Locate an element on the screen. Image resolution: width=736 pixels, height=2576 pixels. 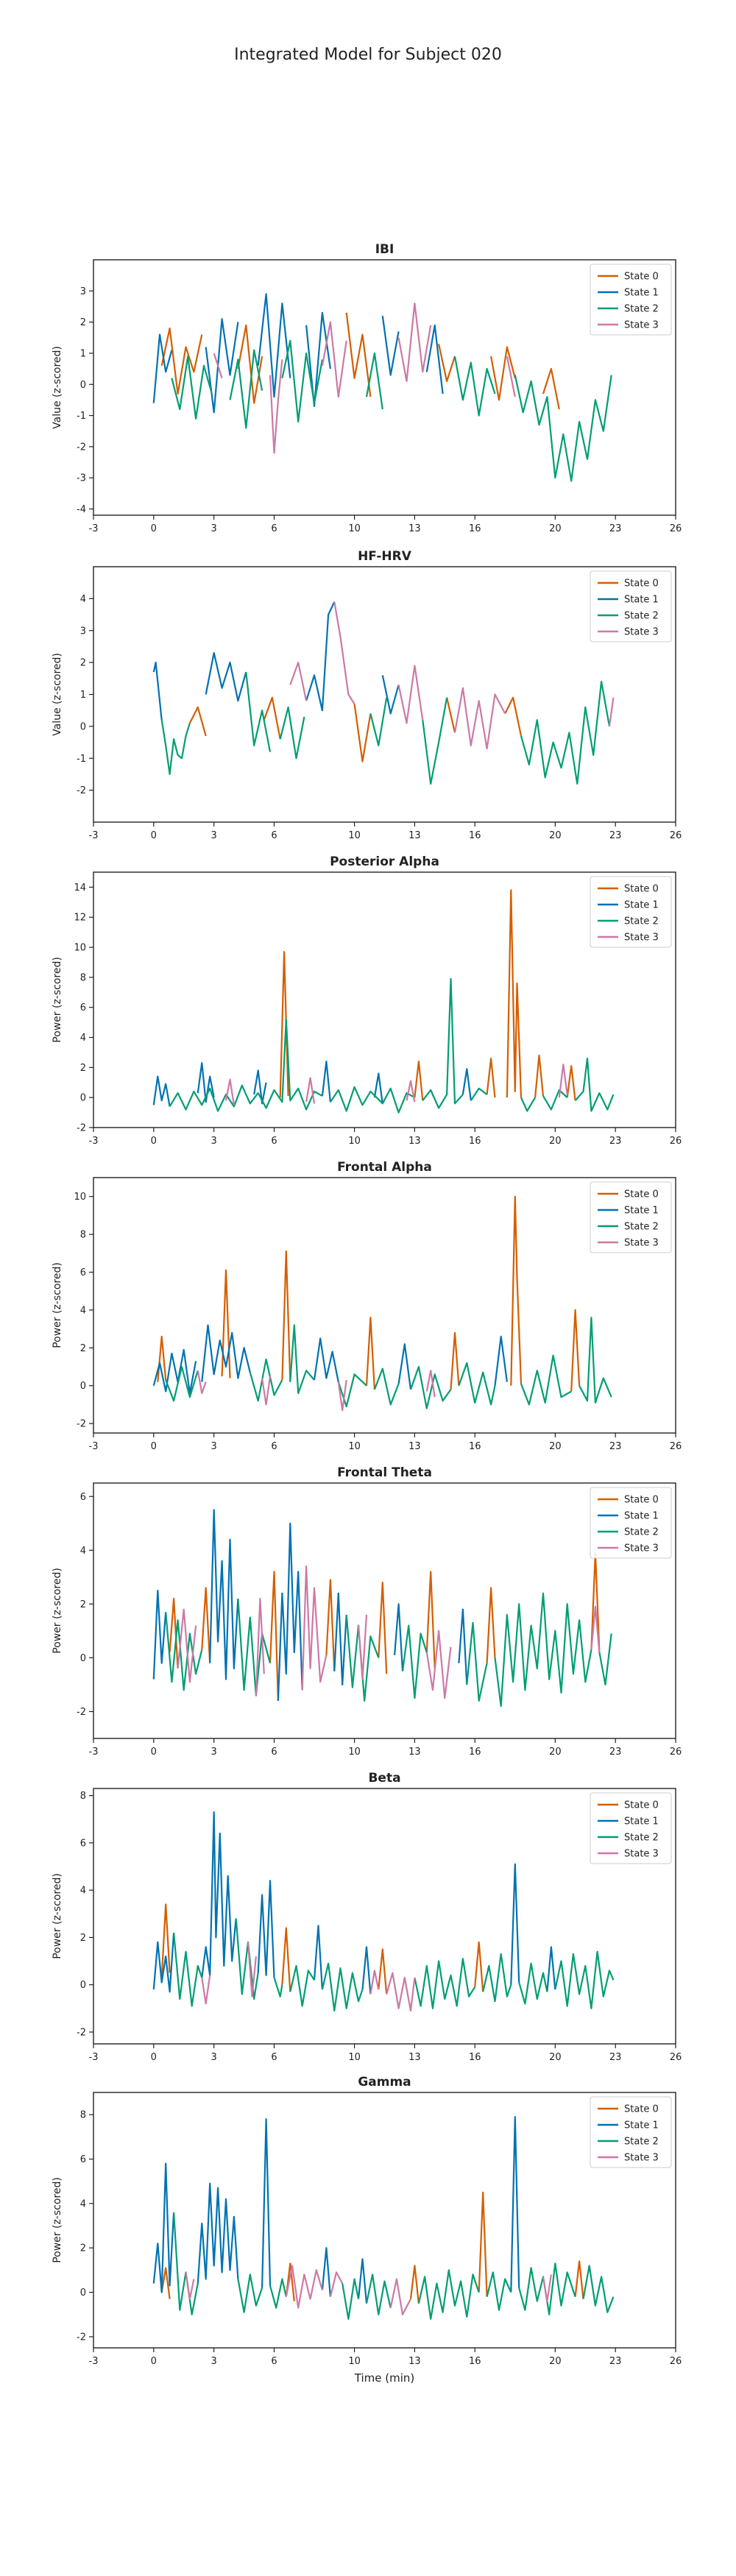
panel-title: Beta is located at coordinates (384, 1778).